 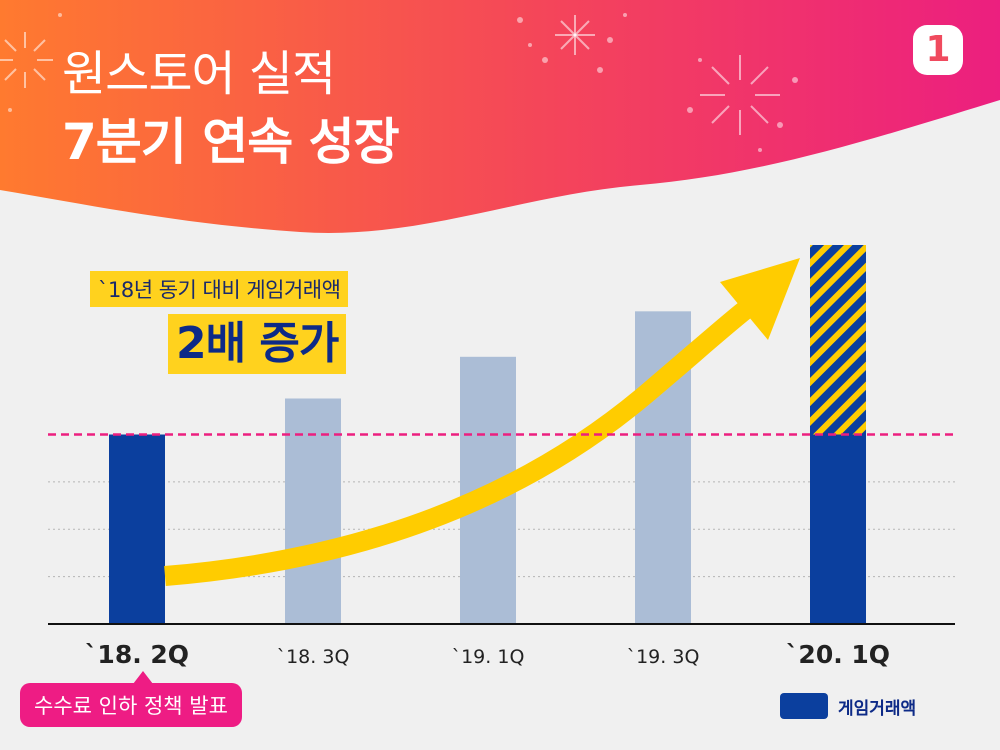 I want to click on sparkle-dots, so click(x=403, y=82).